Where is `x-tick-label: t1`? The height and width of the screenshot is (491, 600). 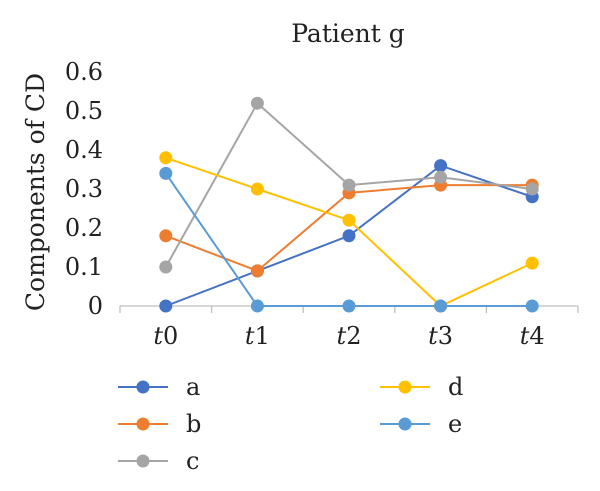
x-tick-label: t1 is located at coordinates (257, 336).